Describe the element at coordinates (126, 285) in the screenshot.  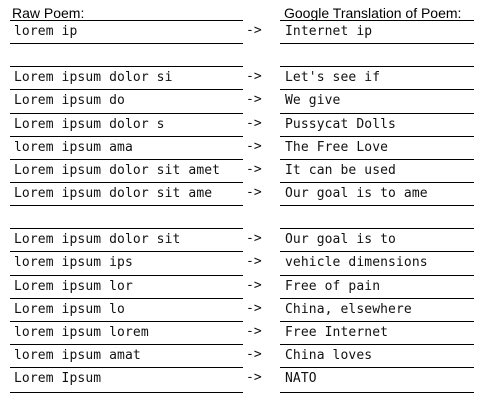
I see `raw-line-cell: Lorem ipsum lor` at that location.